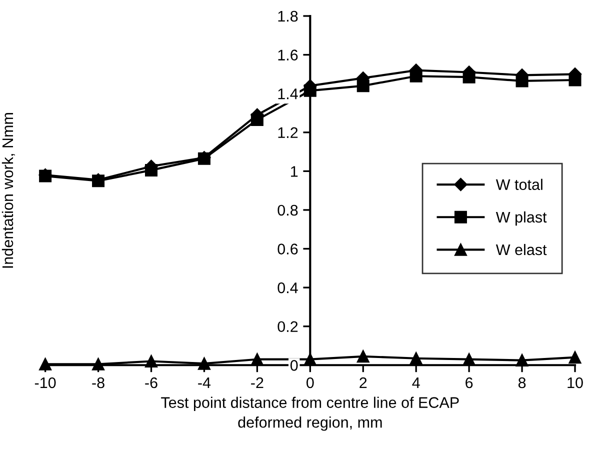 The height and width of the screenshot is (457, 604). Describe the element at coordinates (416, 383) in the screenshot. I see `x-tick-label: 4` at that location.